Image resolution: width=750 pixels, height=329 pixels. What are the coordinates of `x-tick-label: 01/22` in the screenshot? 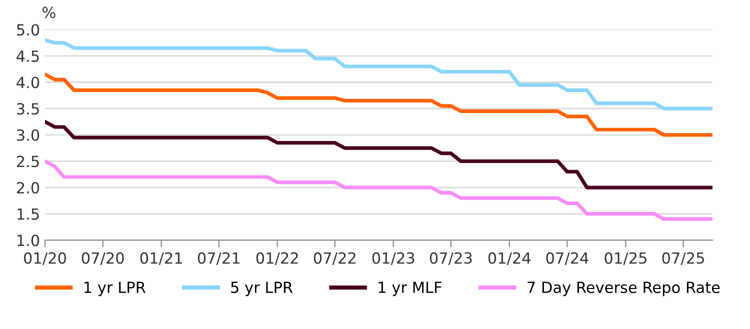 It's located at (277, 258).